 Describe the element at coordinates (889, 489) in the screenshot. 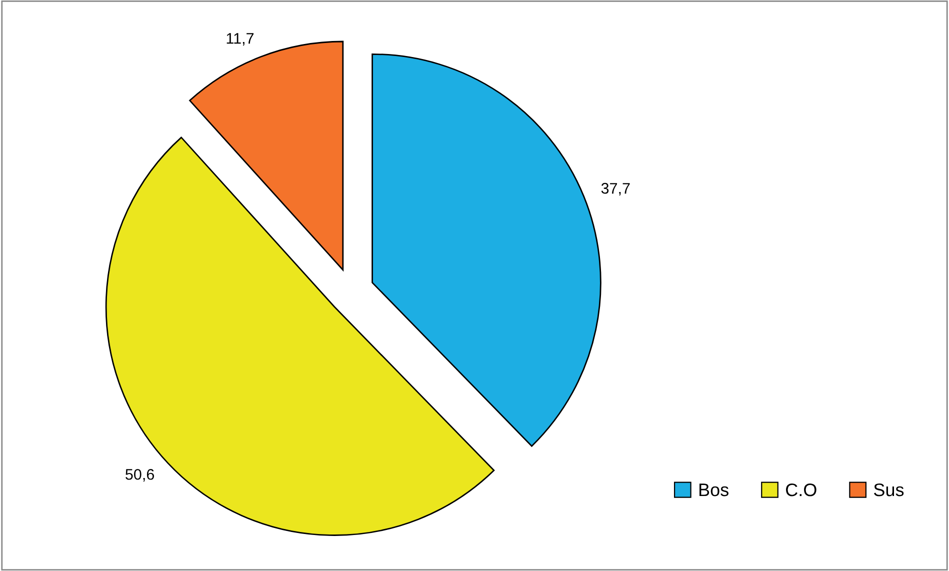

I see `legend-label: Sus` at that location.